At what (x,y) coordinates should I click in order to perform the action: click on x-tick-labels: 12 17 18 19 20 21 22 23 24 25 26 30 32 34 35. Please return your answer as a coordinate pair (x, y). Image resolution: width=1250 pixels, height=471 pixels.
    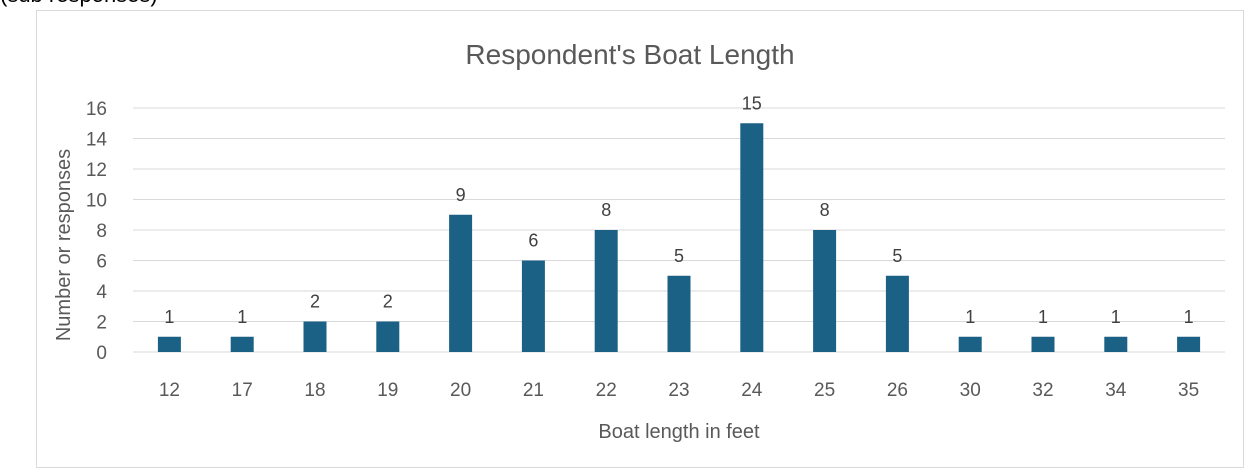
    Looking at the image, I should click on (679, 390).